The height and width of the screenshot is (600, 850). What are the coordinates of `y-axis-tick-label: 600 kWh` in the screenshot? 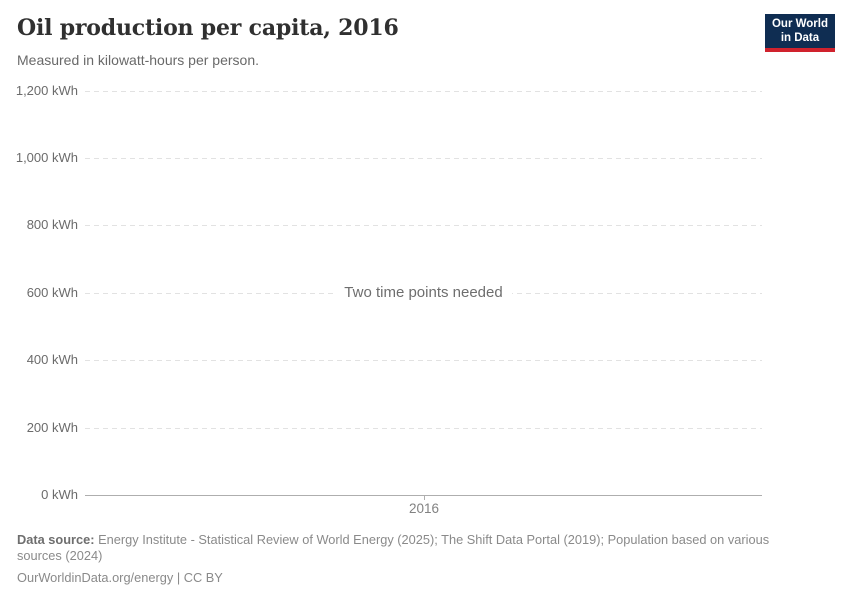 It's located at (52, 292).